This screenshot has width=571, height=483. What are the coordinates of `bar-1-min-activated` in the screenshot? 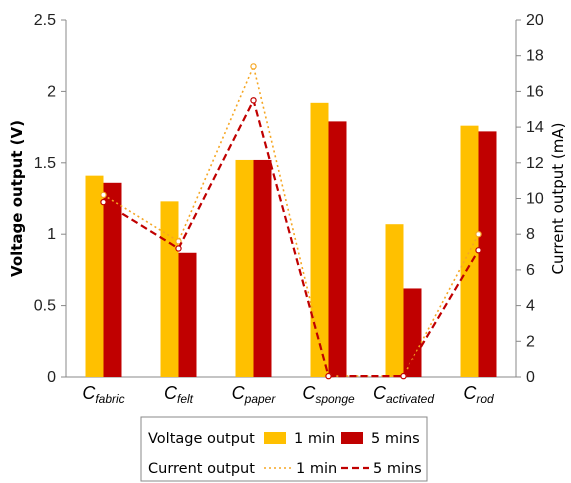 It's located at (394, 300).